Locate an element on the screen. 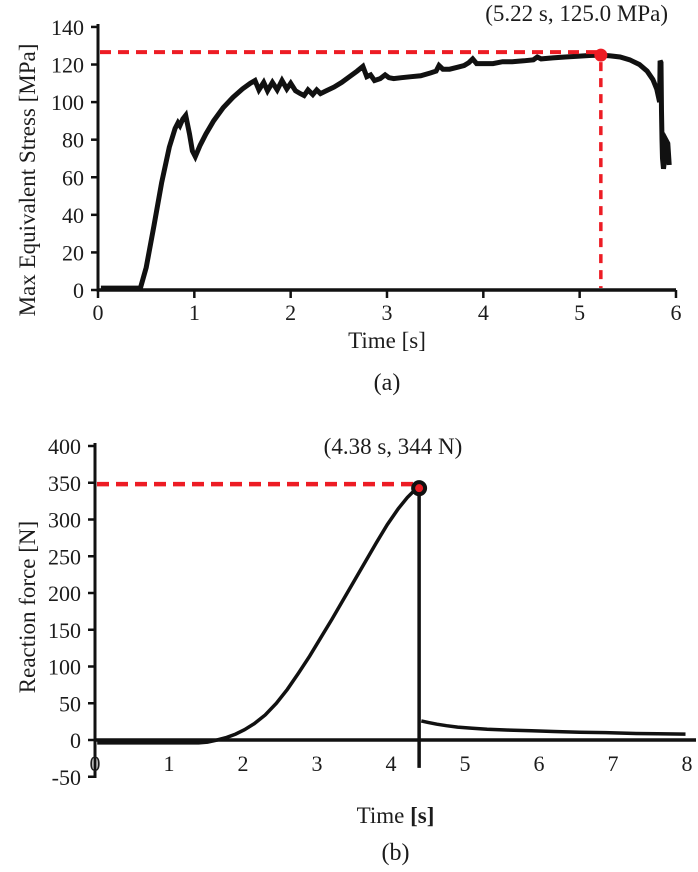 Image resolution: width=698 pixels, height=872 pixels. peak-annotation-b: (4.38 s, 344 N) is located at coordinates (393, 446).